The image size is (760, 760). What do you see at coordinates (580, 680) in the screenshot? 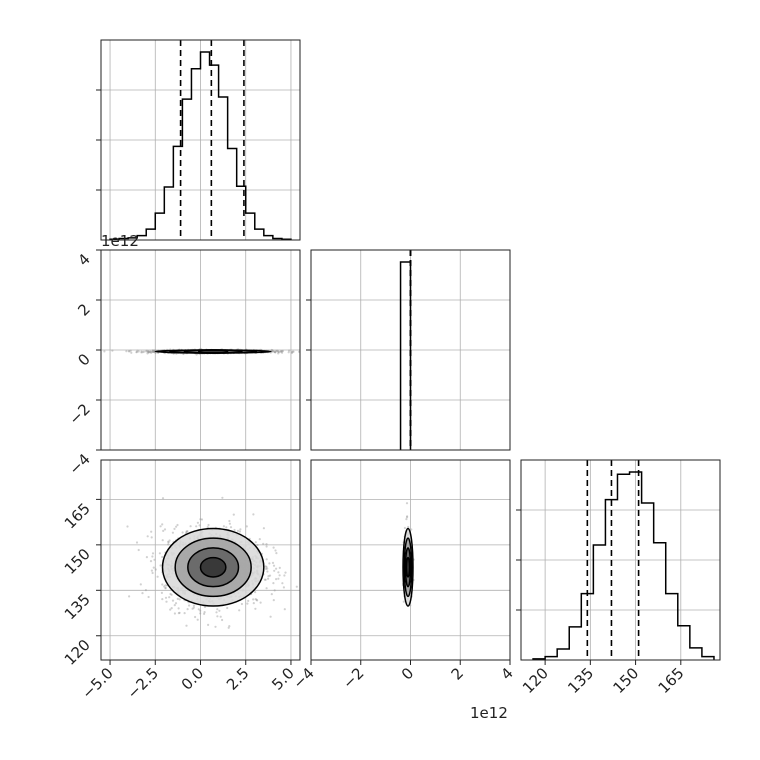
I see `x-tick-label: 135` at bounding box center [580, 680].